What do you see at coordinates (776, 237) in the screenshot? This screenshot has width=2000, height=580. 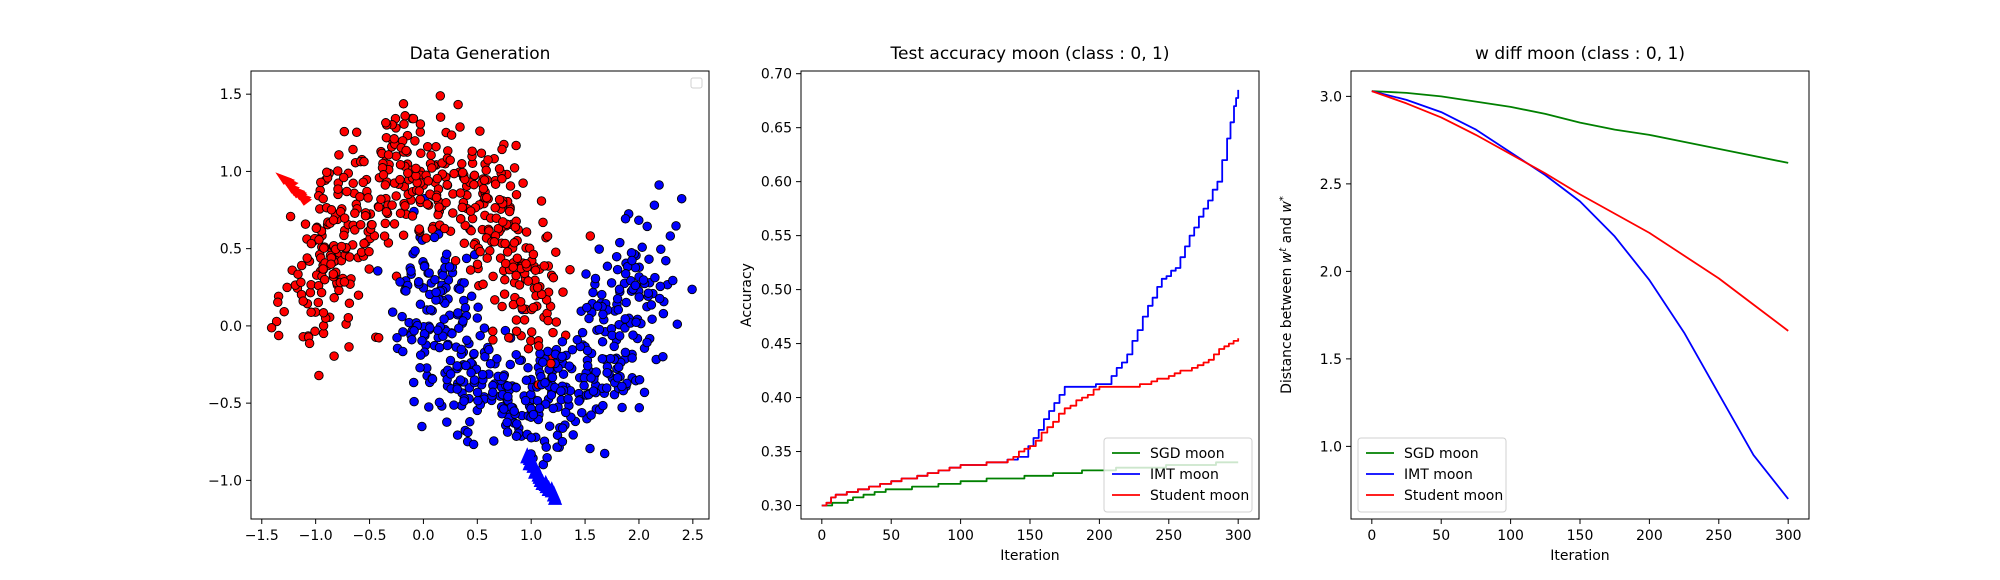 I see `y-tick-label: 0.55` at bounding box center [776, 237].